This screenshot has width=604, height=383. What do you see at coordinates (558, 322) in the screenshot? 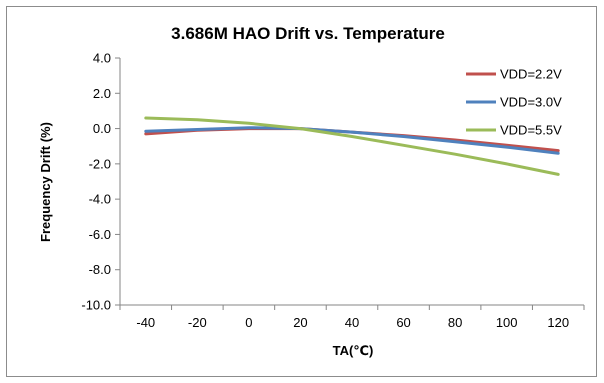
I see `x-tick-label: 120` at bounding box center [558, 322].